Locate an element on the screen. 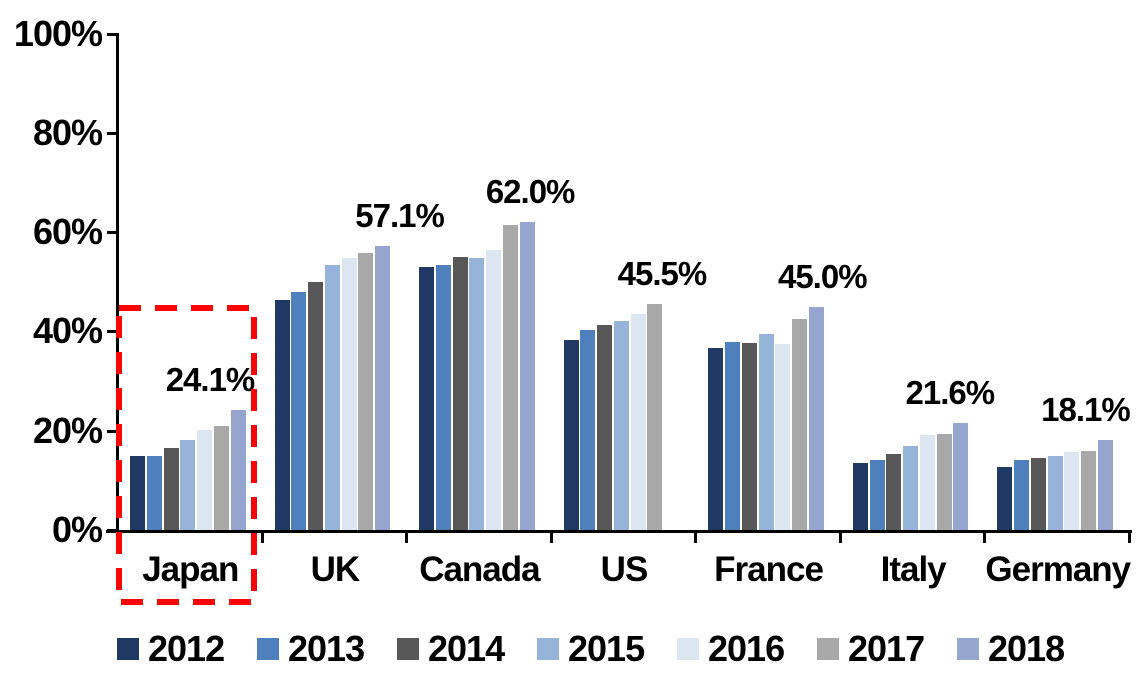 The image size is (1142, 683). bar-japan-2013 is located at coordinates (154, 492).